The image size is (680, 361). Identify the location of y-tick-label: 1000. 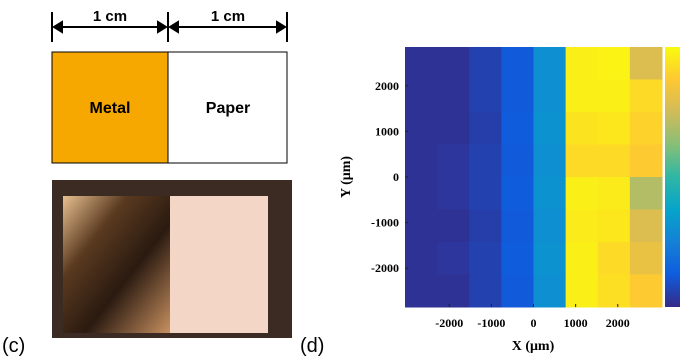
(387, 131).